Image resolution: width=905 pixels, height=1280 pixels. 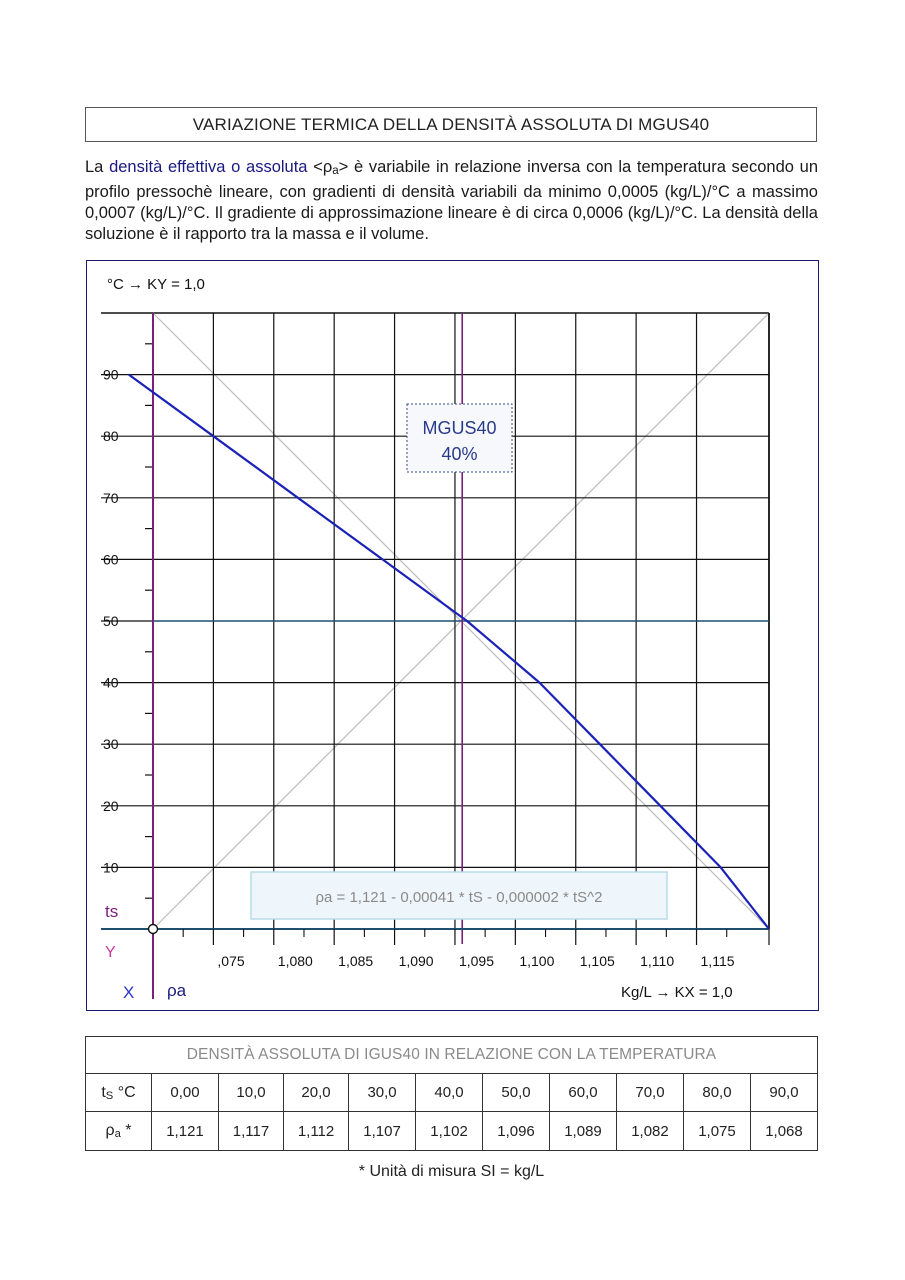 What do you see at coordinates (128, 992) in the screenshot?
I see `x-axis-mark: X` at bounding box center [128, 992].